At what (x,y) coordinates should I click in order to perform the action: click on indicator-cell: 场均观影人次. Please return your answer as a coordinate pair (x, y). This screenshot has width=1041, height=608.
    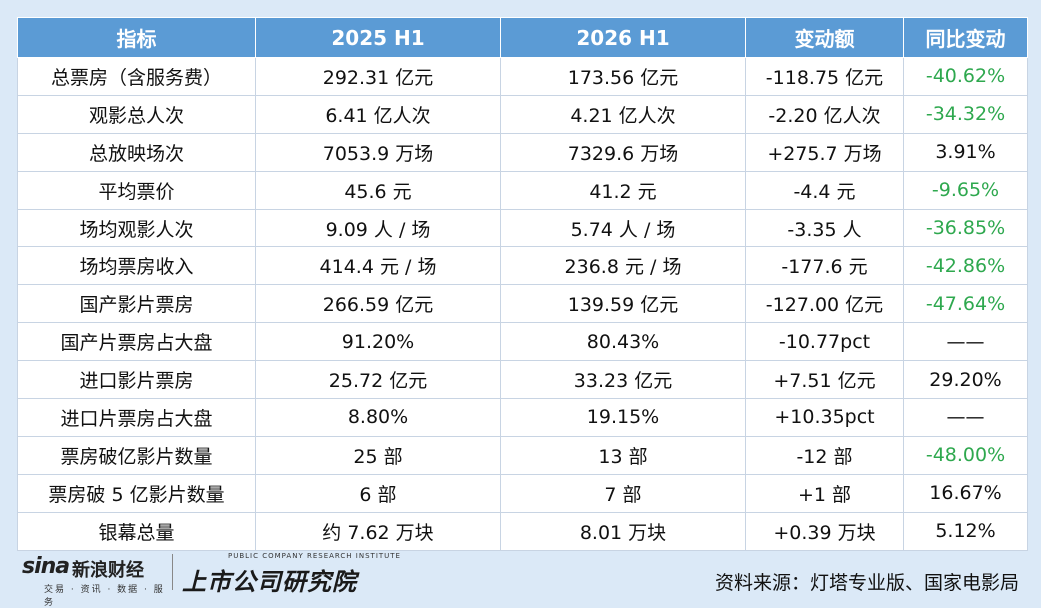
    Looking at the image, I should click on (136, 228).